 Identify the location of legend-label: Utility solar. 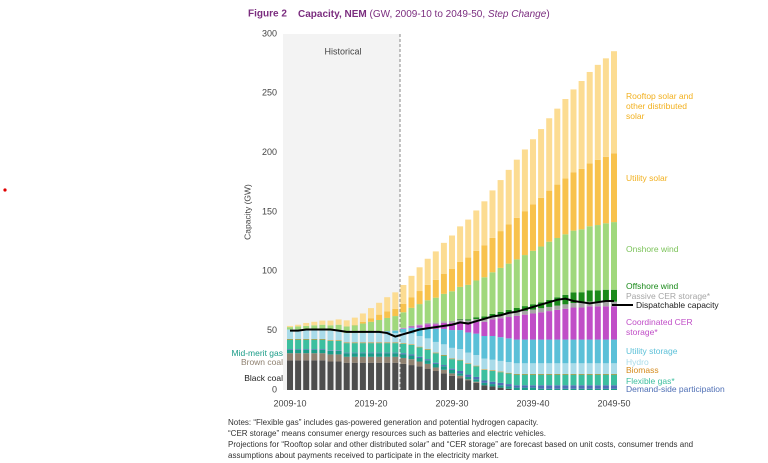
(647, 178).